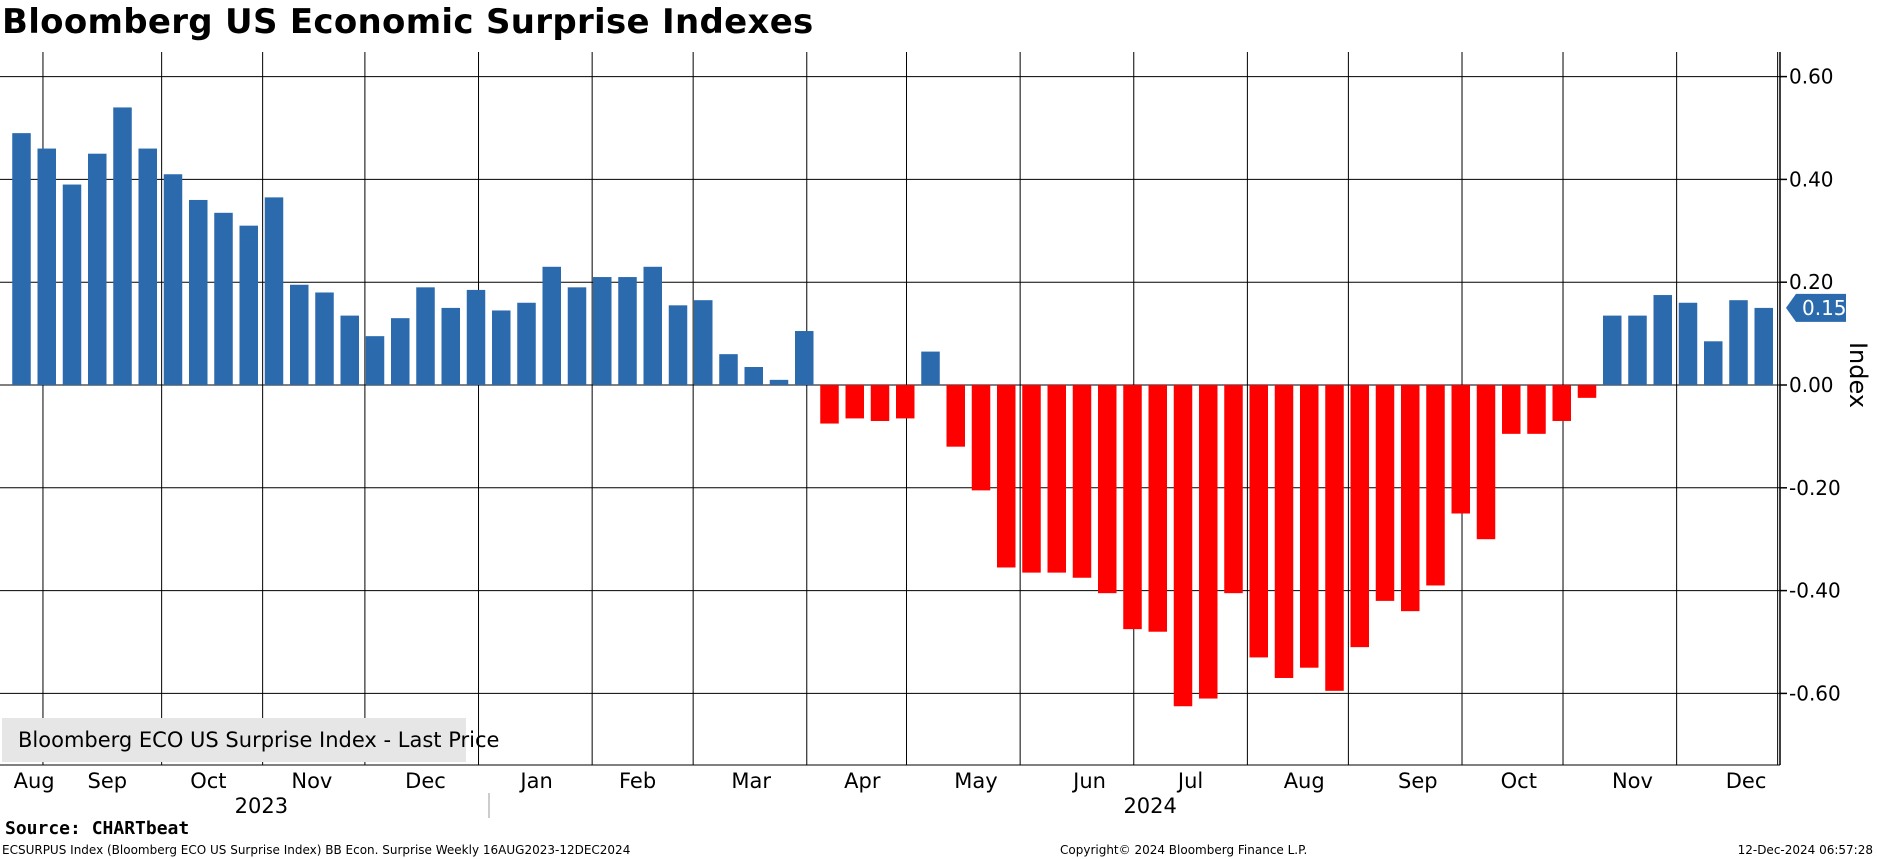 Image resolution: width=1877 pixels, height=859 pixels. I want to click on x-year-label: 2024, so click(1149, 806).